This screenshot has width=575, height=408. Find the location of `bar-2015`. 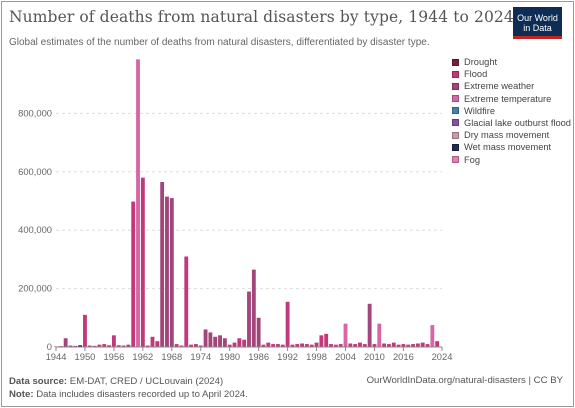

bar-2015 is located at coordinates (398, 345).